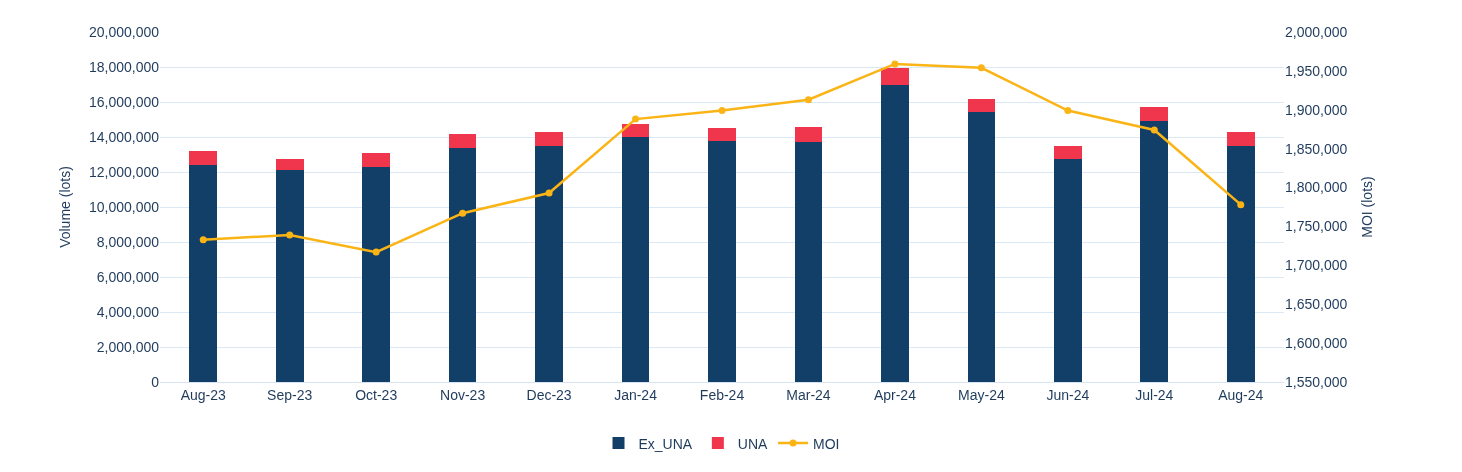  What do you see at coordinates (808, 394) in the screenshot?
I see `x-tick-label: Mar-24` at bounding box center [808, 394].